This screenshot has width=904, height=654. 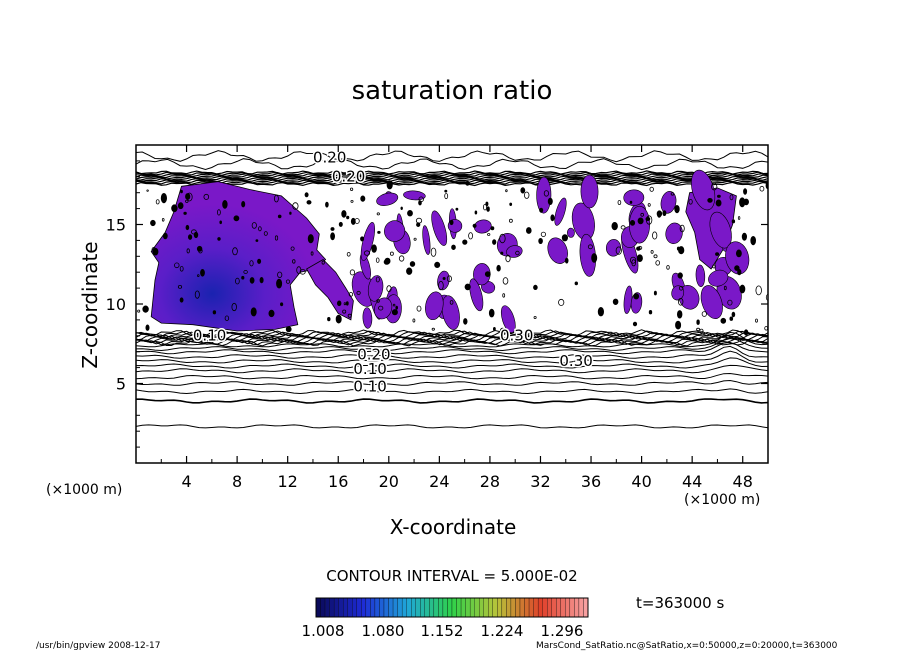 What do you see at coordinates (641, 481) in the screenshot?
I see `x-tick-label: 40` at bounding box center [641, 481].